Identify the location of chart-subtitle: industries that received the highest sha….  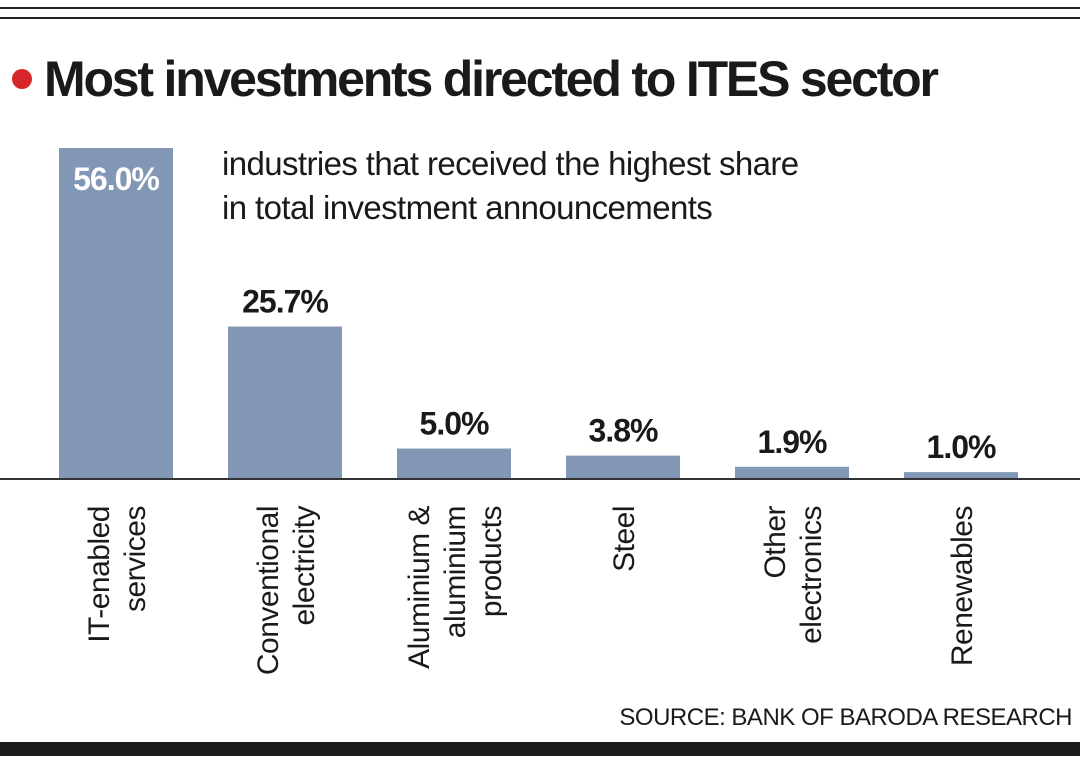
(510, 186).